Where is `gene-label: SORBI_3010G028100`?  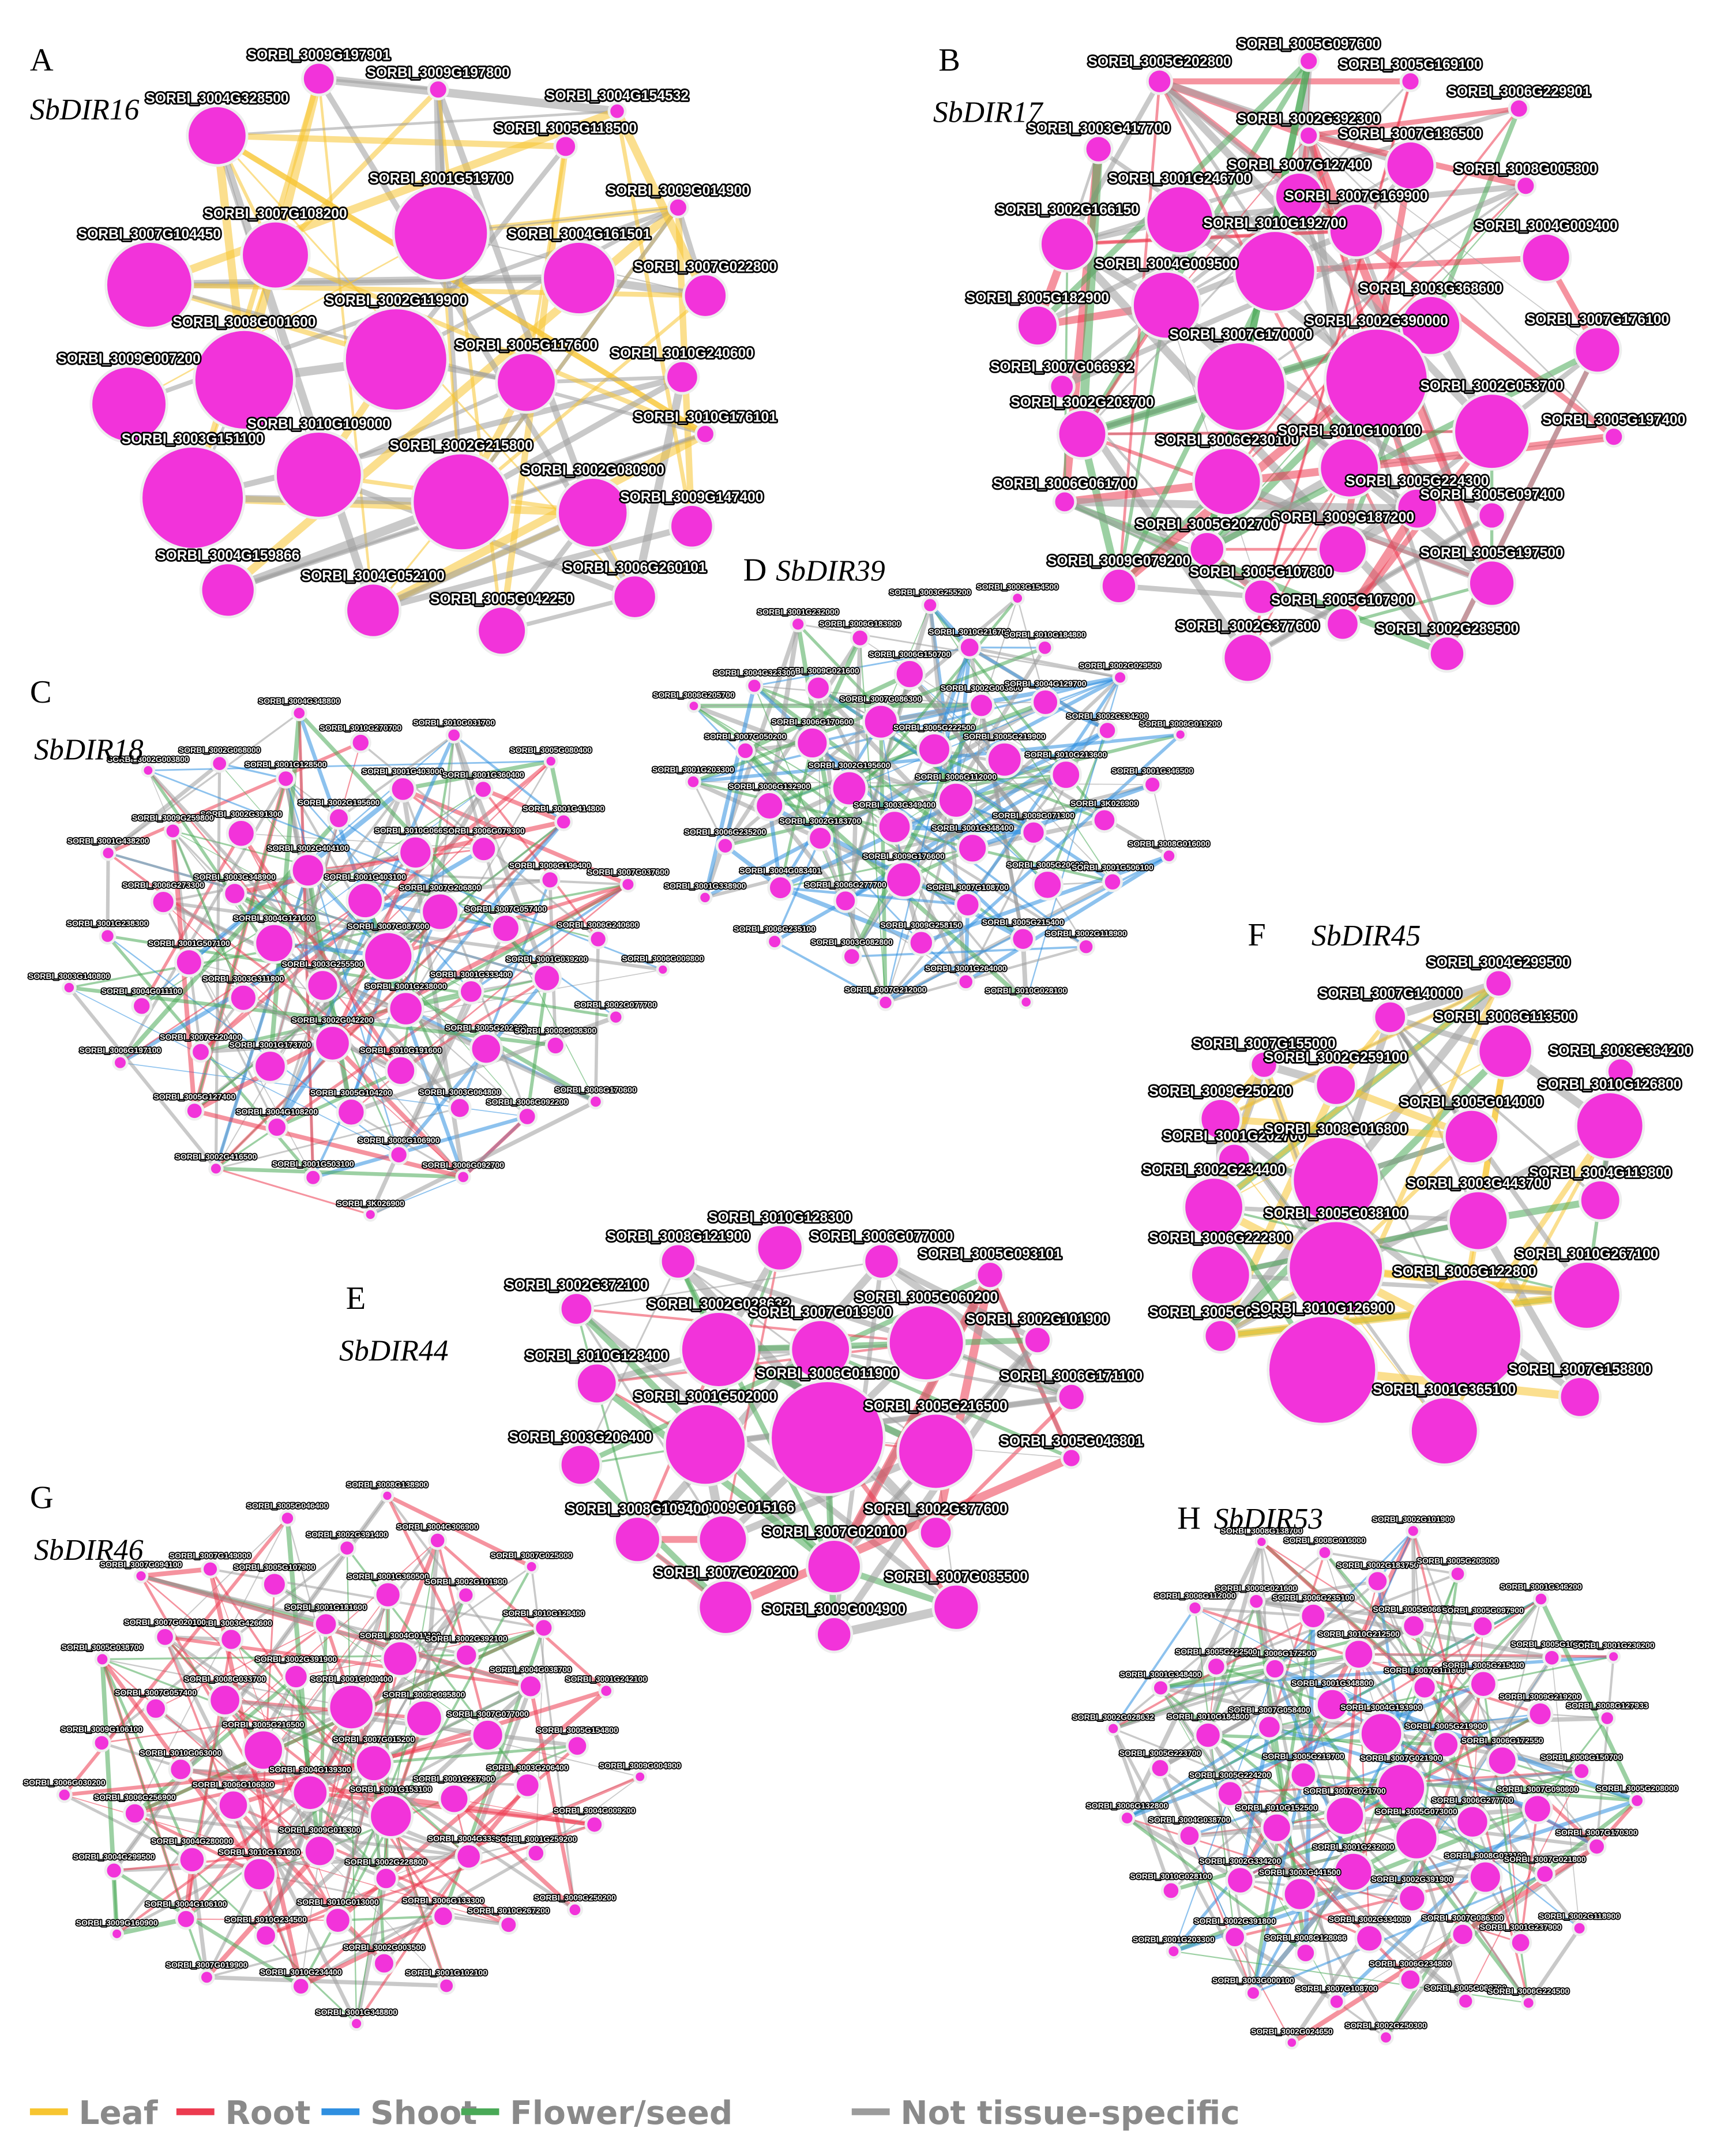
gene-label: SORBI_3010G028100 is located at coordinates (1171, 1876).